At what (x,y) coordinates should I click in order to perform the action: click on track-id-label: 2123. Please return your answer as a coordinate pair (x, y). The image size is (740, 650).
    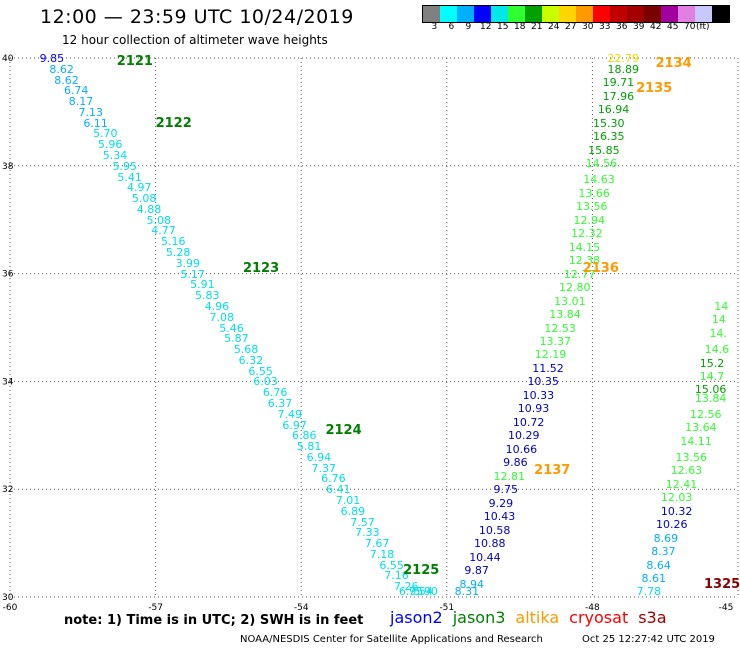
    Looking at the image, I should click on (261, 269).